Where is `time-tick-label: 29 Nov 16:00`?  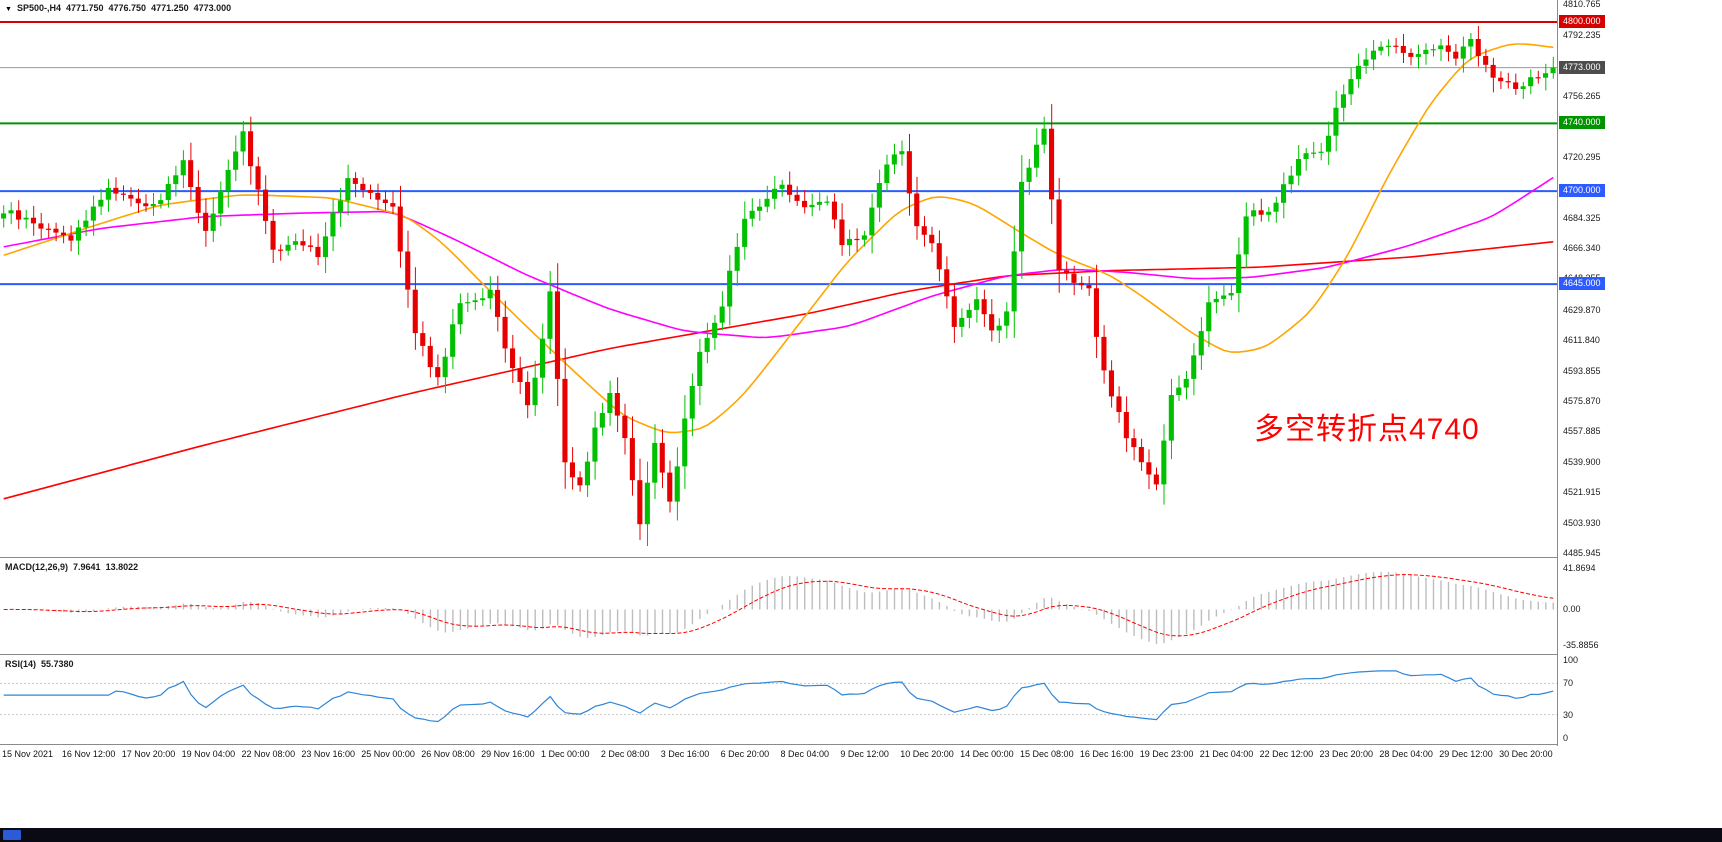
time-tick-label: 29 Nov 16:00 is located at coordinates (508, 754).